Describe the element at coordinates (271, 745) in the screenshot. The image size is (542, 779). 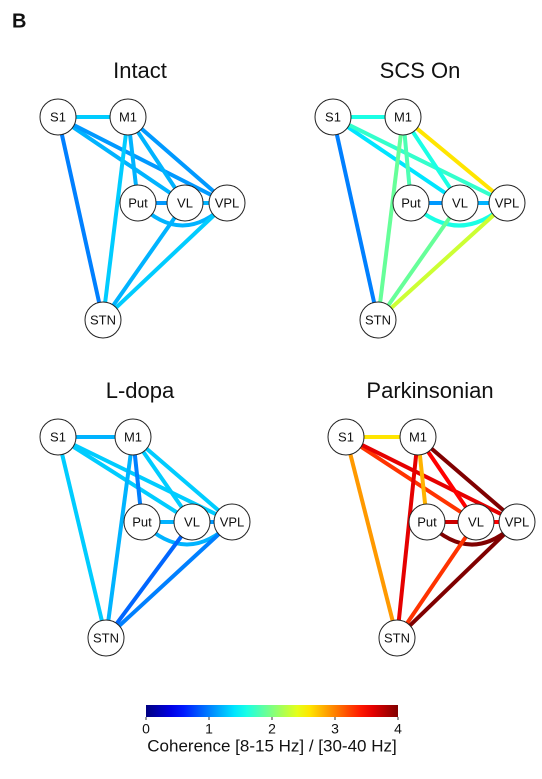
I see `colorbar-label: Coherence [8-15 Hz] / [30-40 Hz]` at that location.